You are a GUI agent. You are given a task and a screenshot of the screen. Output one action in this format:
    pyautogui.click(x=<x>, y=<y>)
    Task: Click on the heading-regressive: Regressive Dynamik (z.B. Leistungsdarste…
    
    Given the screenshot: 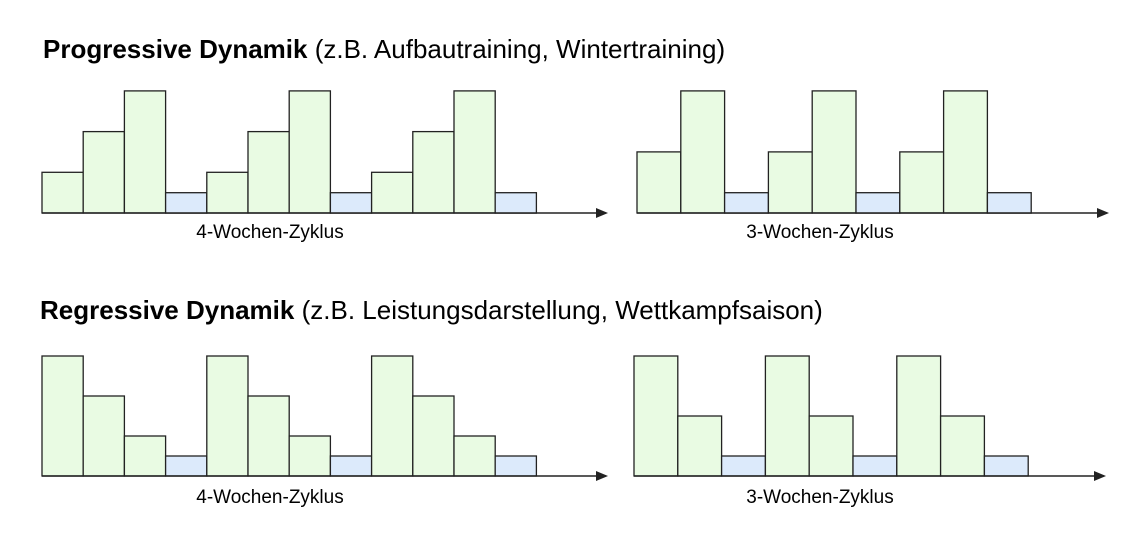 What is the action you would take?
    pyautogui.click(x=431, y=310)
    